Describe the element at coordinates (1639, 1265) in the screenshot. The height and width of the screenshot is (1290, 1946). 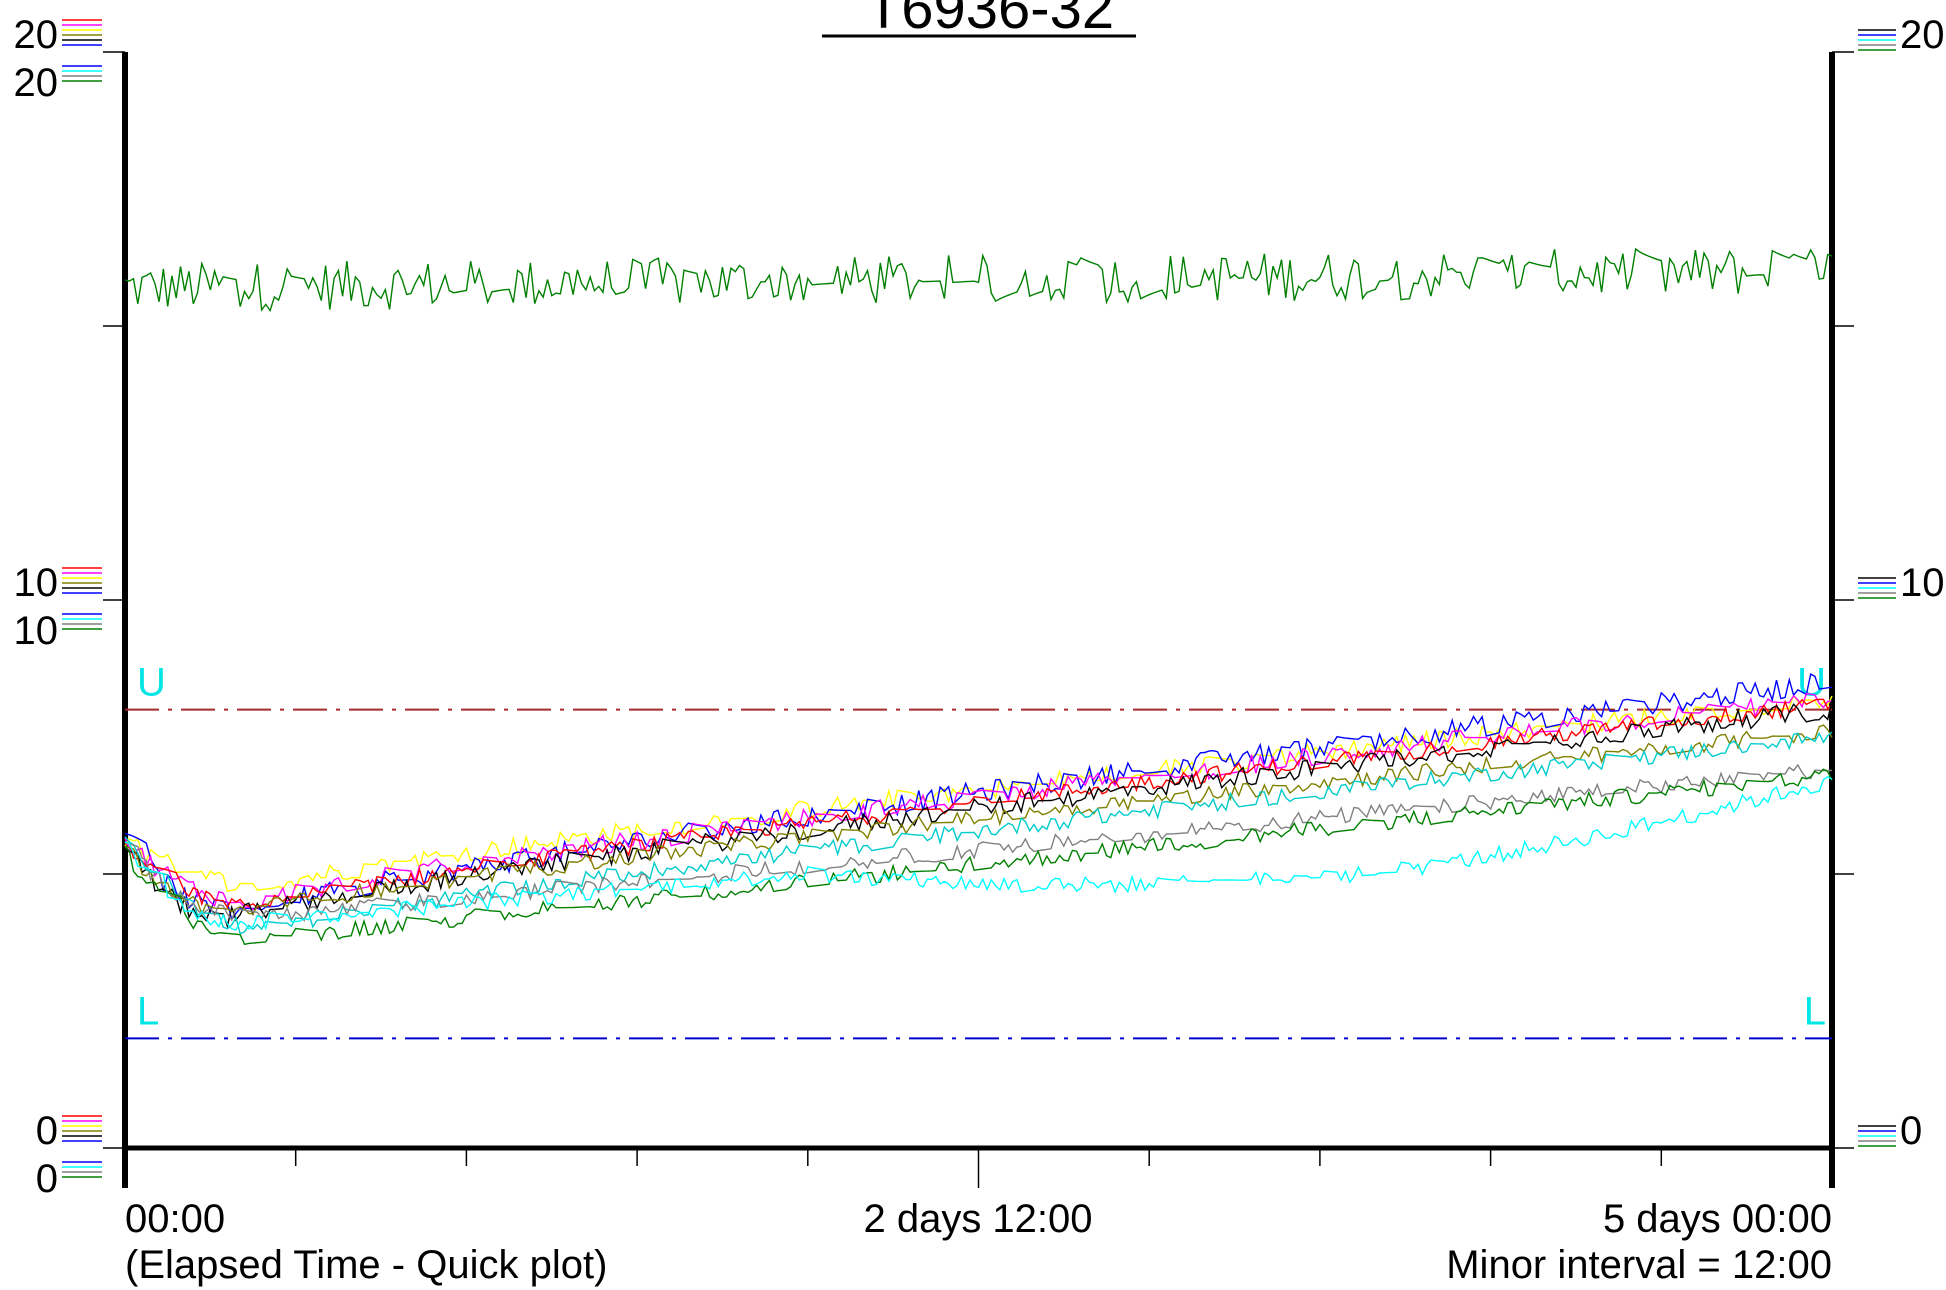
I see `minor-interval-note: Minor interval = 12:00` at that location.